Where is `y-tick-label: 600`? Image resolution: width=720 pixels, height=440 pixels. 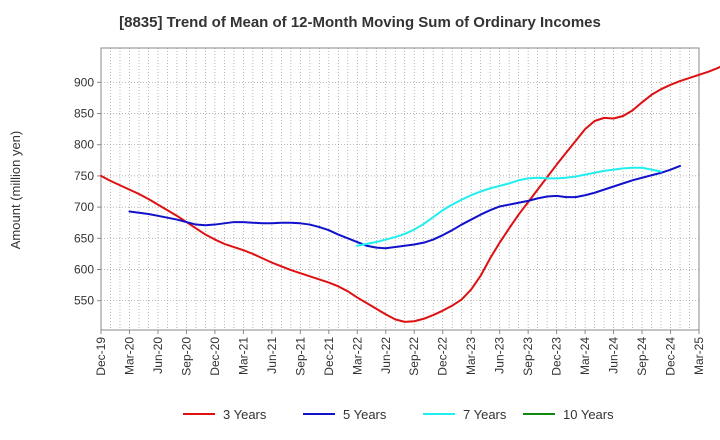
y-tick-label: 600 is located at coordinates (84, 269).